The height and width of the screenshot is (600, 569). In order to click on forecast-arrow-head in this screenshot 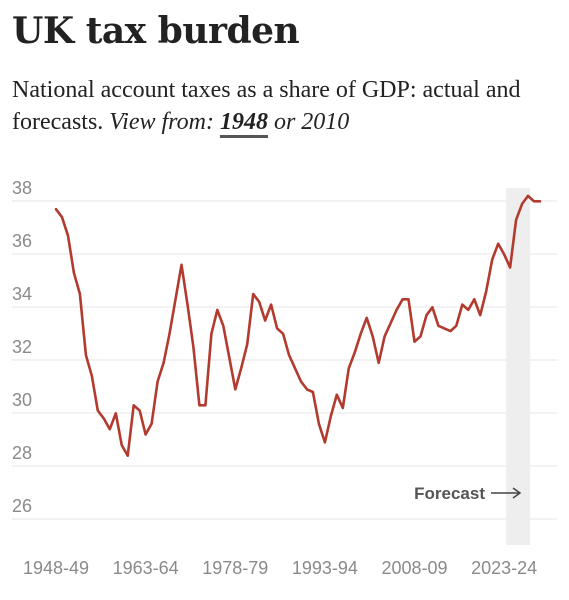, I will do `click(517, 493)`.